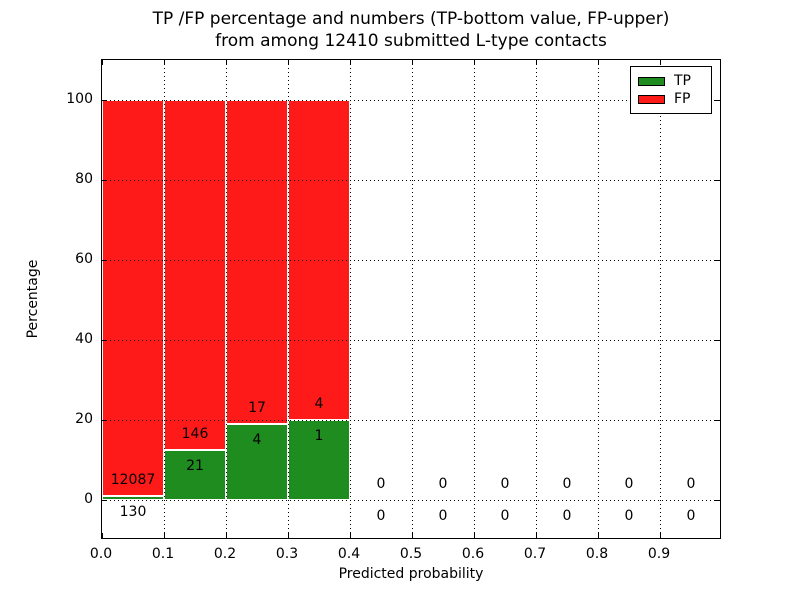  Describe the element at coordinates (671, 99) in the screenshot. I see `legend-item-fp: FP` at that location.